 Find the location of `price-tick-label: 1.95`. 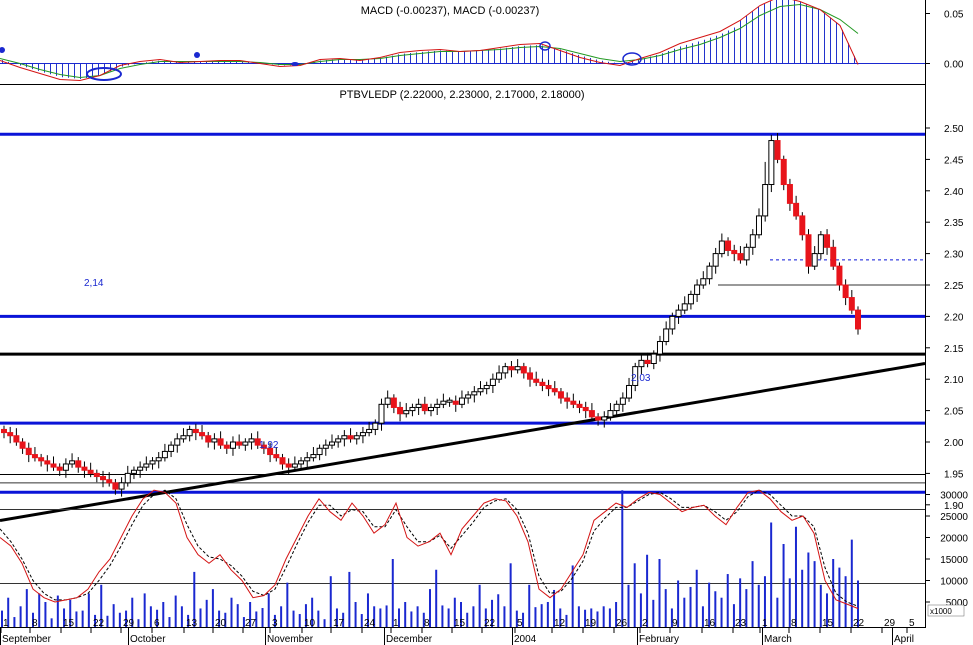

price-tick-label: 1.95 is located at coordinates (954, 474).